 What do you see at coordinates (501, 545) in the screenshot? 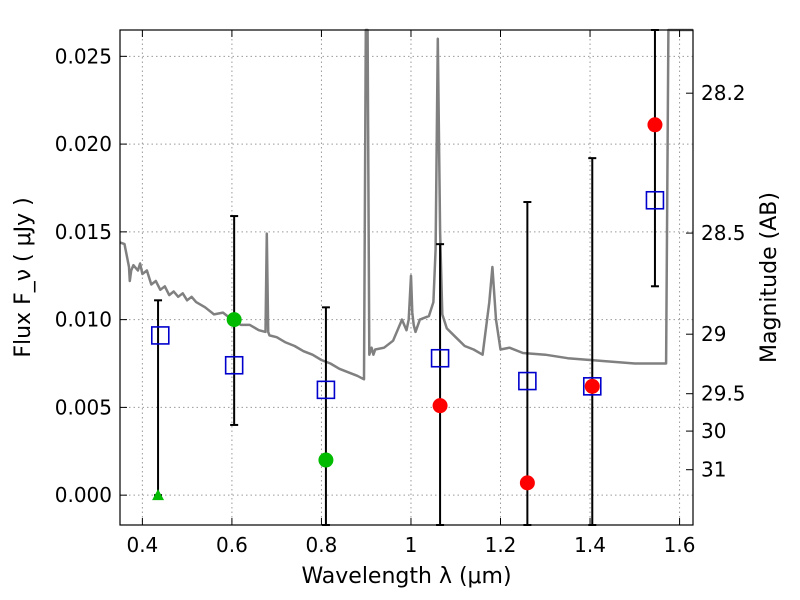
I see `x-tick-label: 1.2` at bounding box center [501, 545].